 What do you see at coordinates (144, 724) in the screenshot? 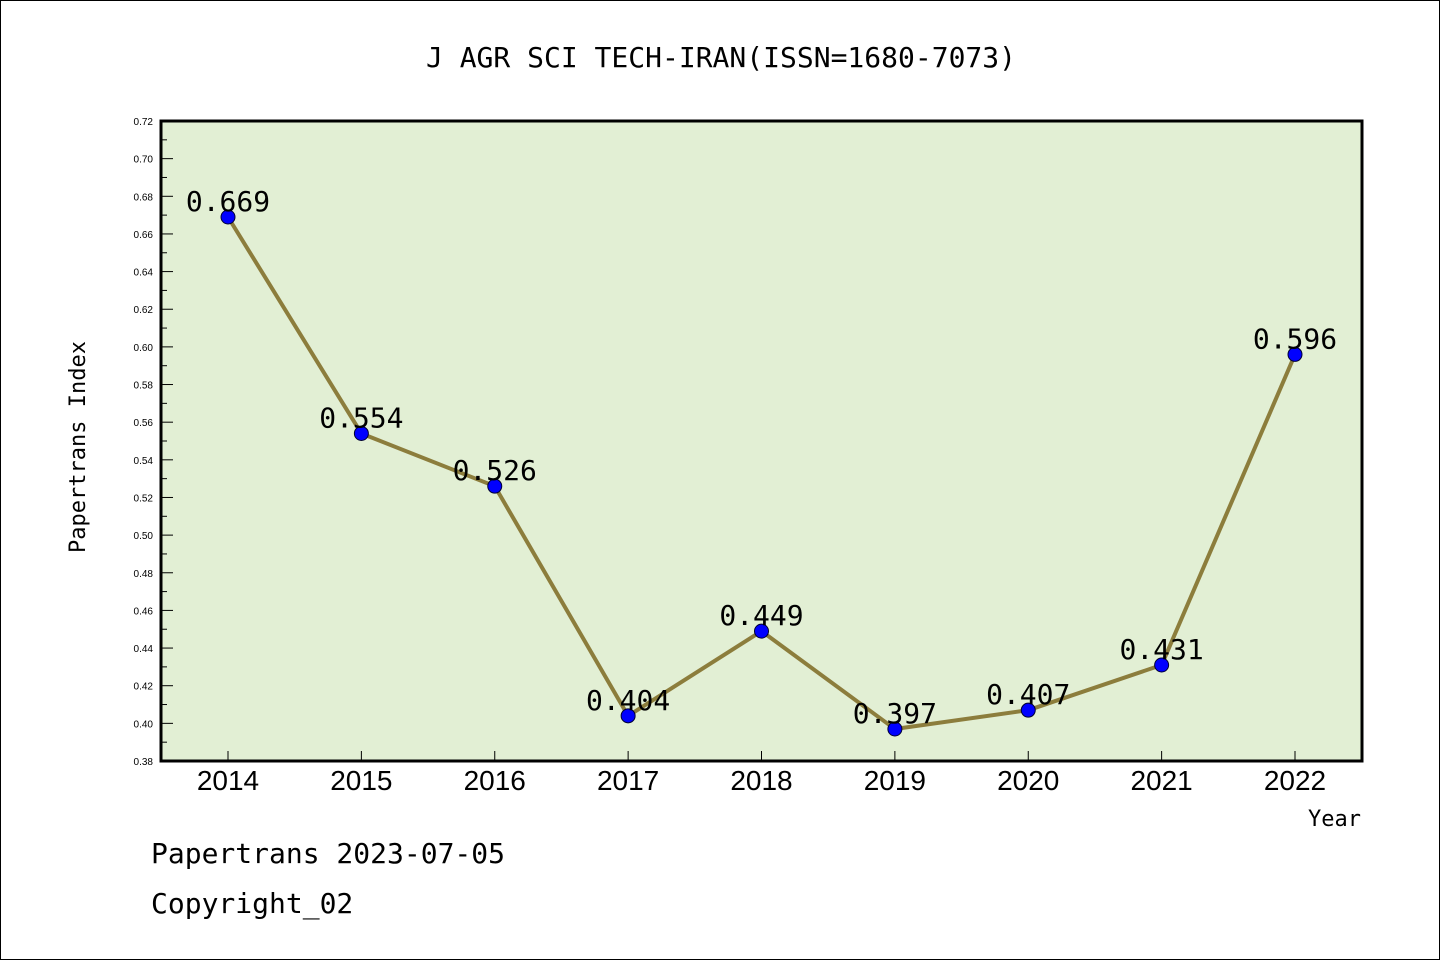
I see `y-tick-label: 0.40` at bounding box center [144, 724].